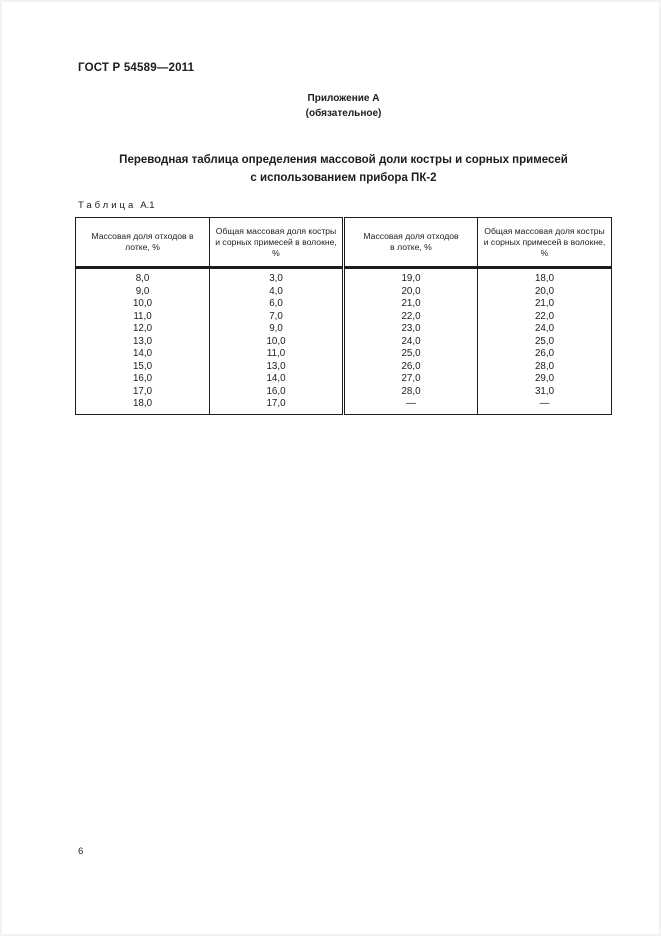 This screenshot has width=661, height=936. I want to click on table-row: 14,0 11,0 25,0 26,0, so click(344, 354).